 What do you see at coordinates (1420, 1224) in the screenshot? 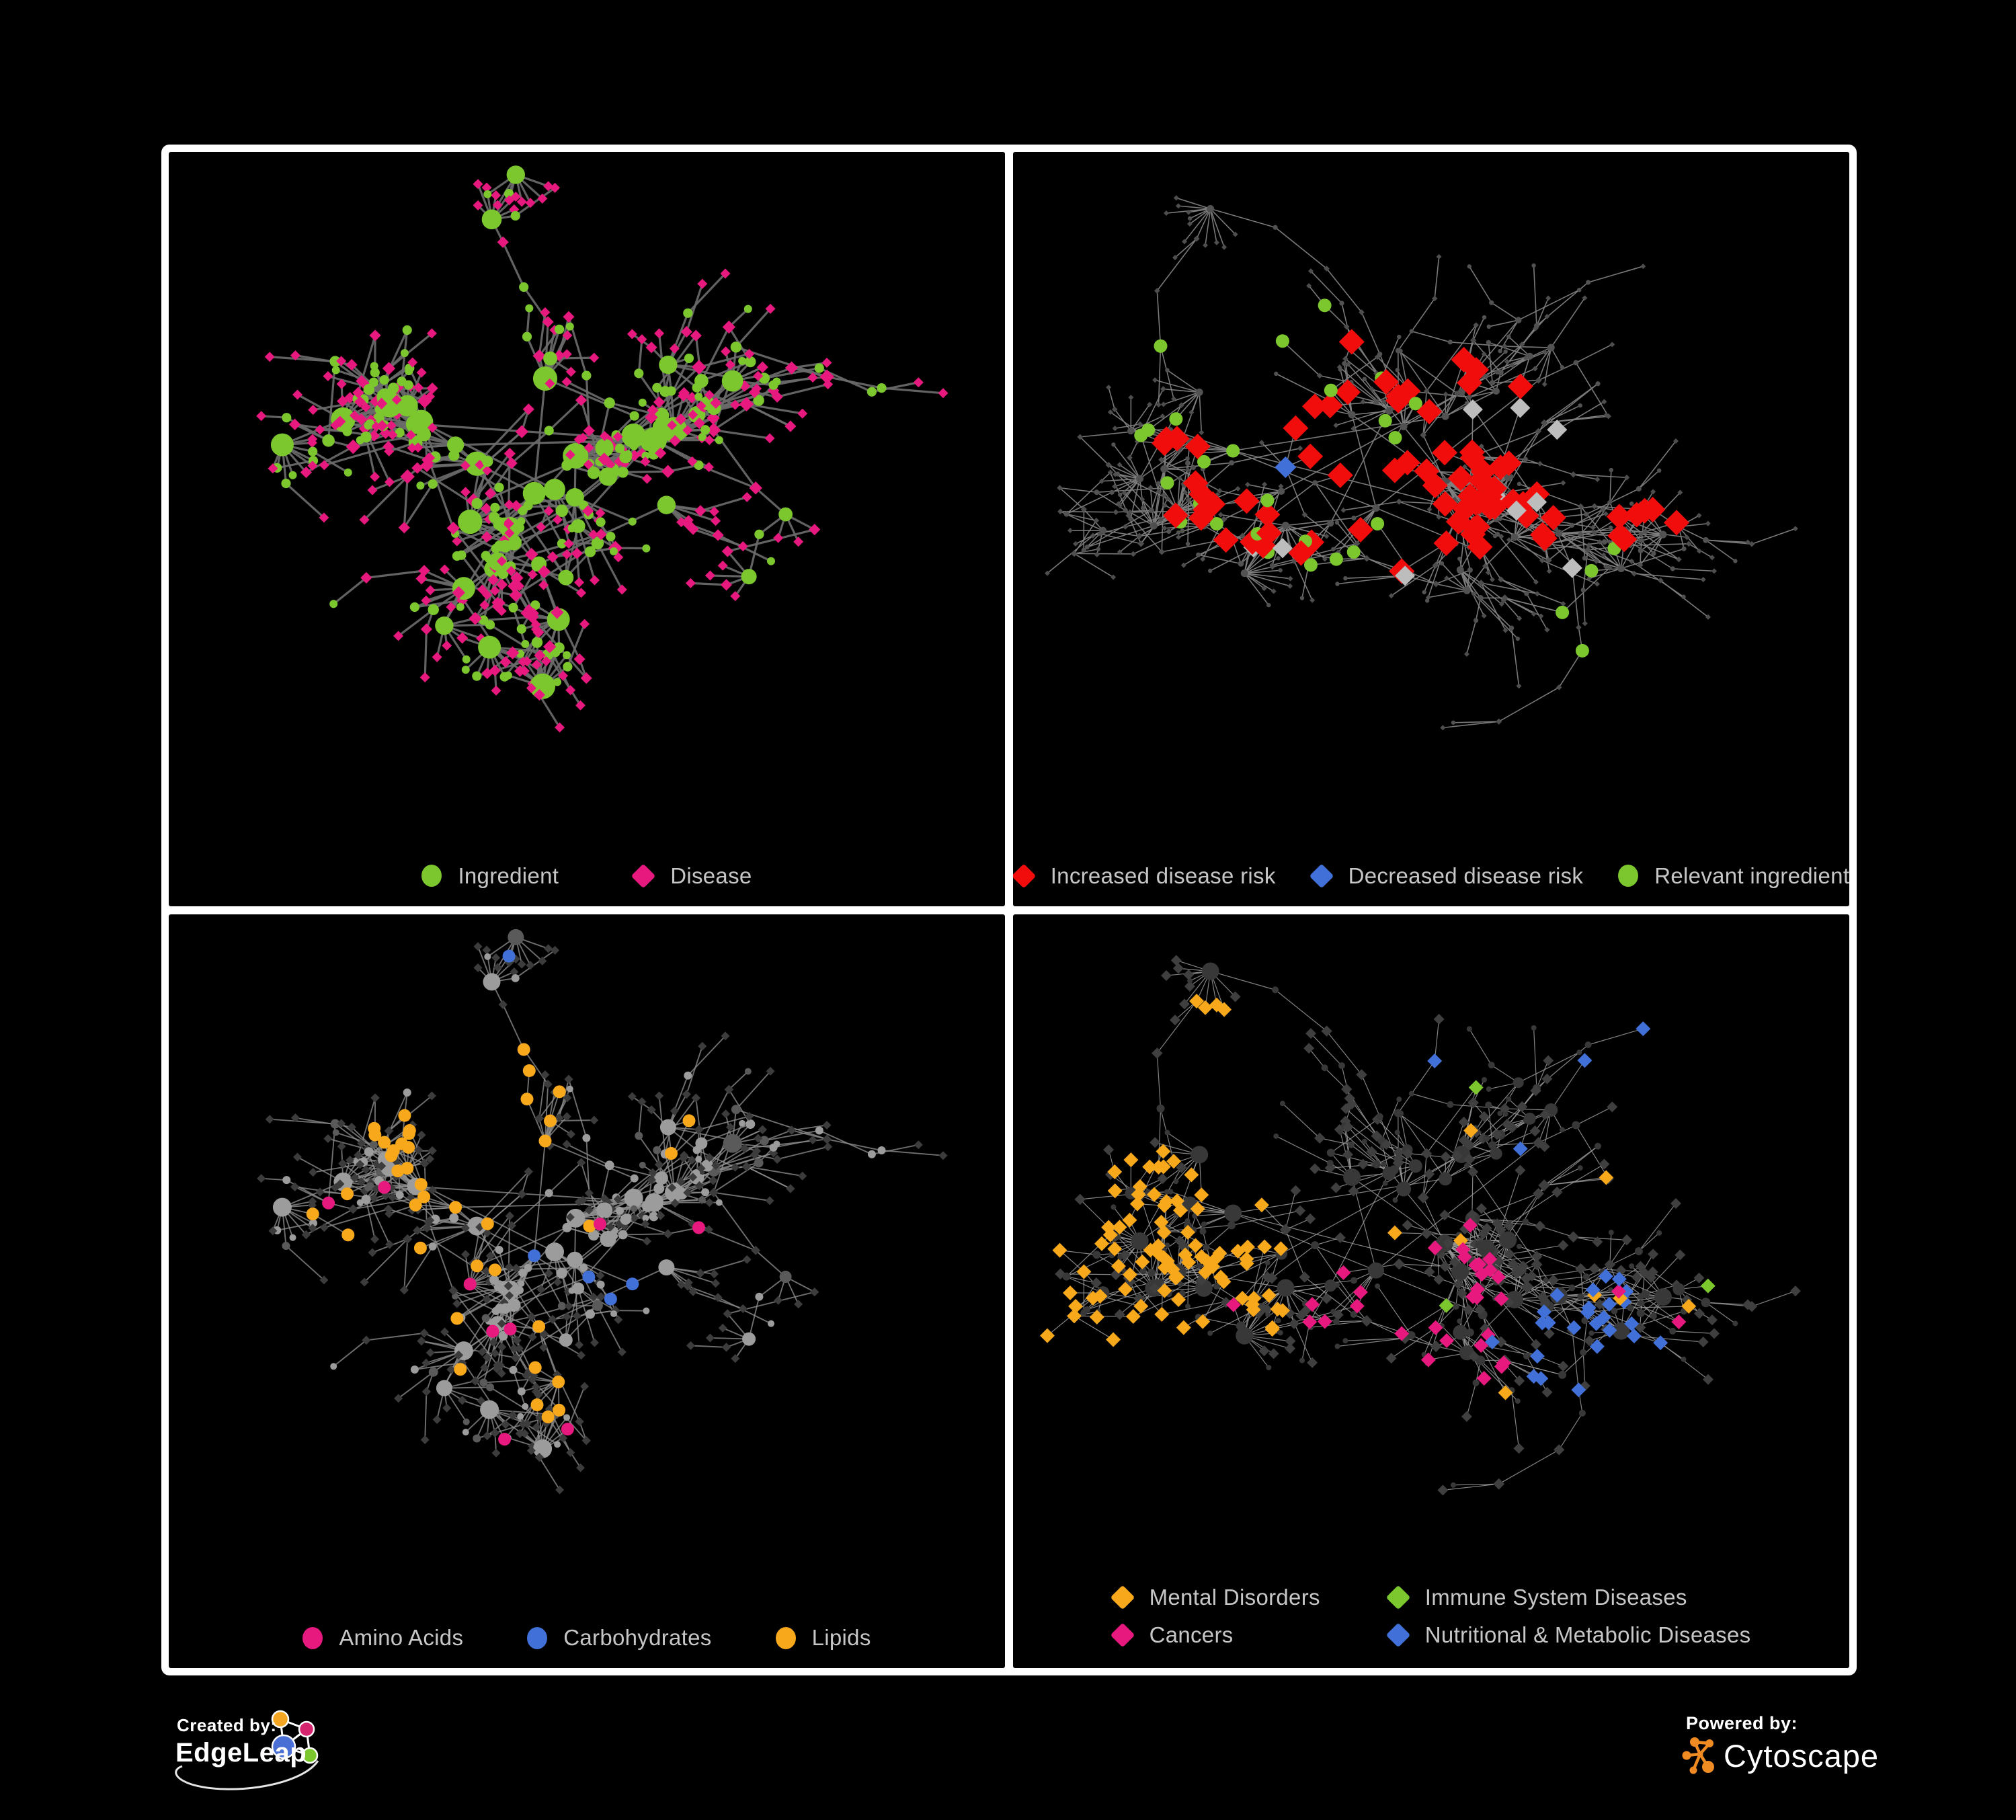
I see `network-disease-categories` at bounding box center [1420, 1224].